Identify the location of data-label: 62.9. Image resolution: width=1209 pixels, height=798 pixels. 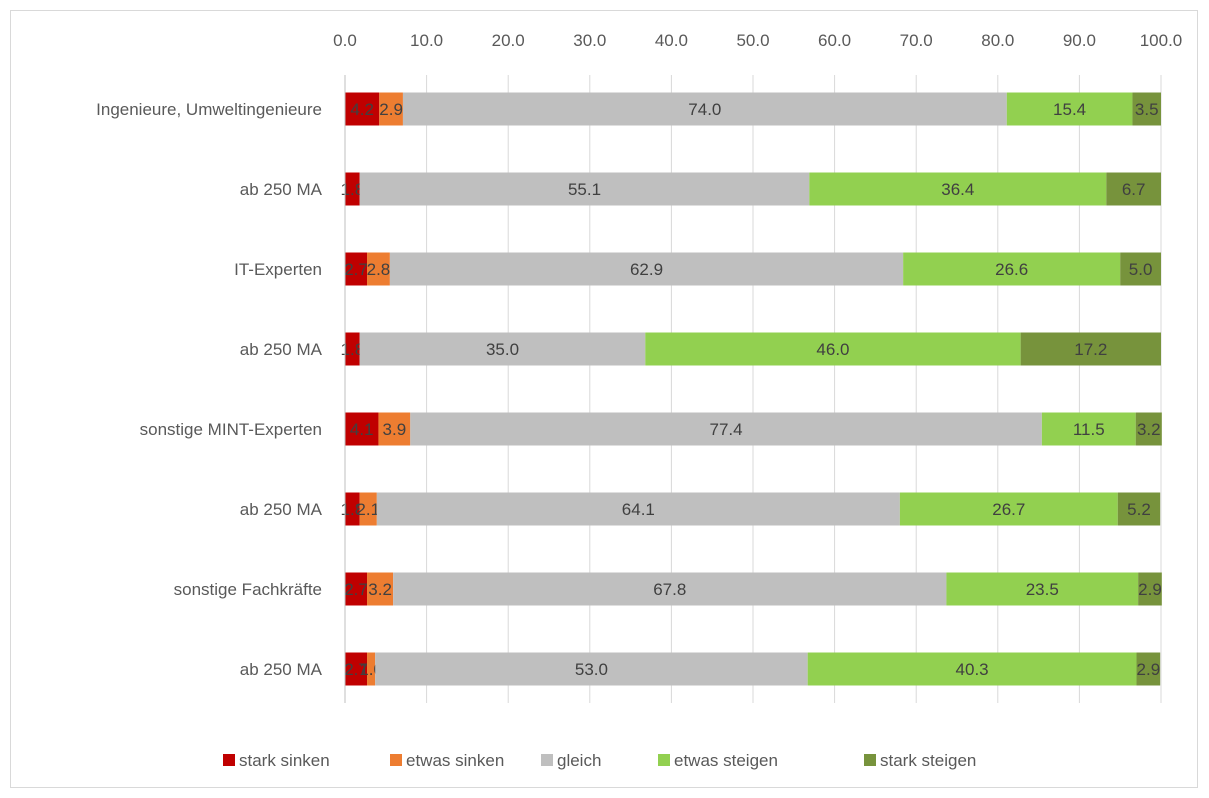
(646, 269).